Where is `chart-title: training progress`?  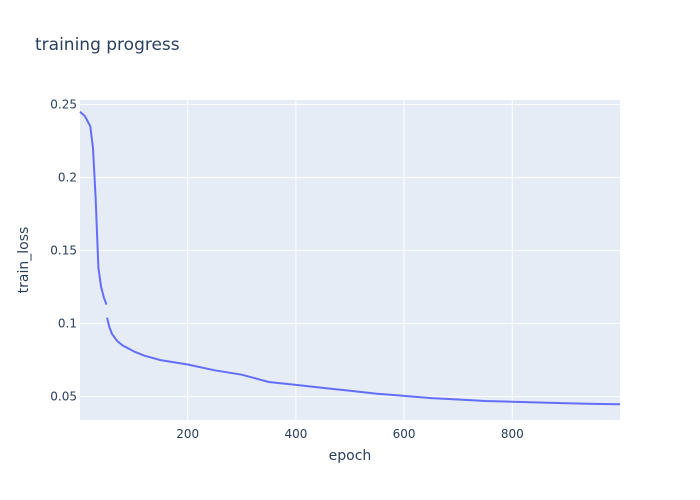
chart-title: training progress is located at coordinates (107, 45).